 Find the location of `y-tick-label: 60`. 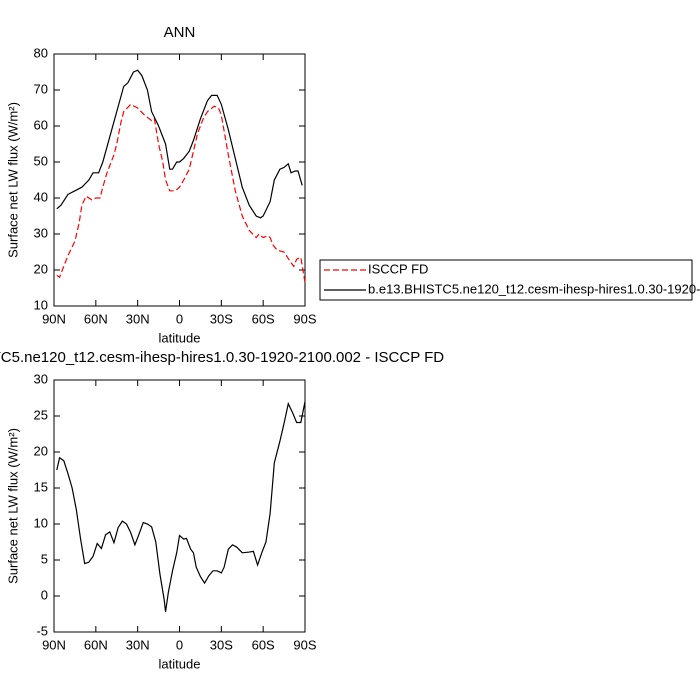

y-tick-label: 60 is located at coordinates (41, 124).